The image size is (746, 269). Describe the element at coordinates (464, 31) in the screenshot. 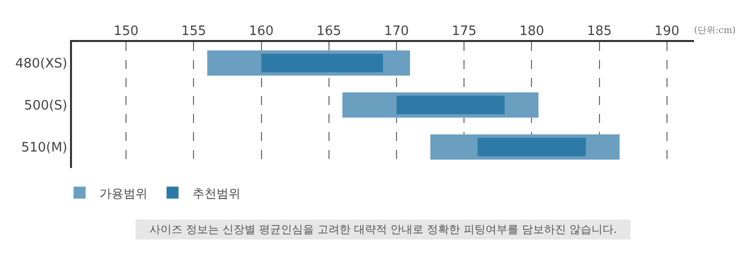

I see `x-tick-label: 175` at that location.